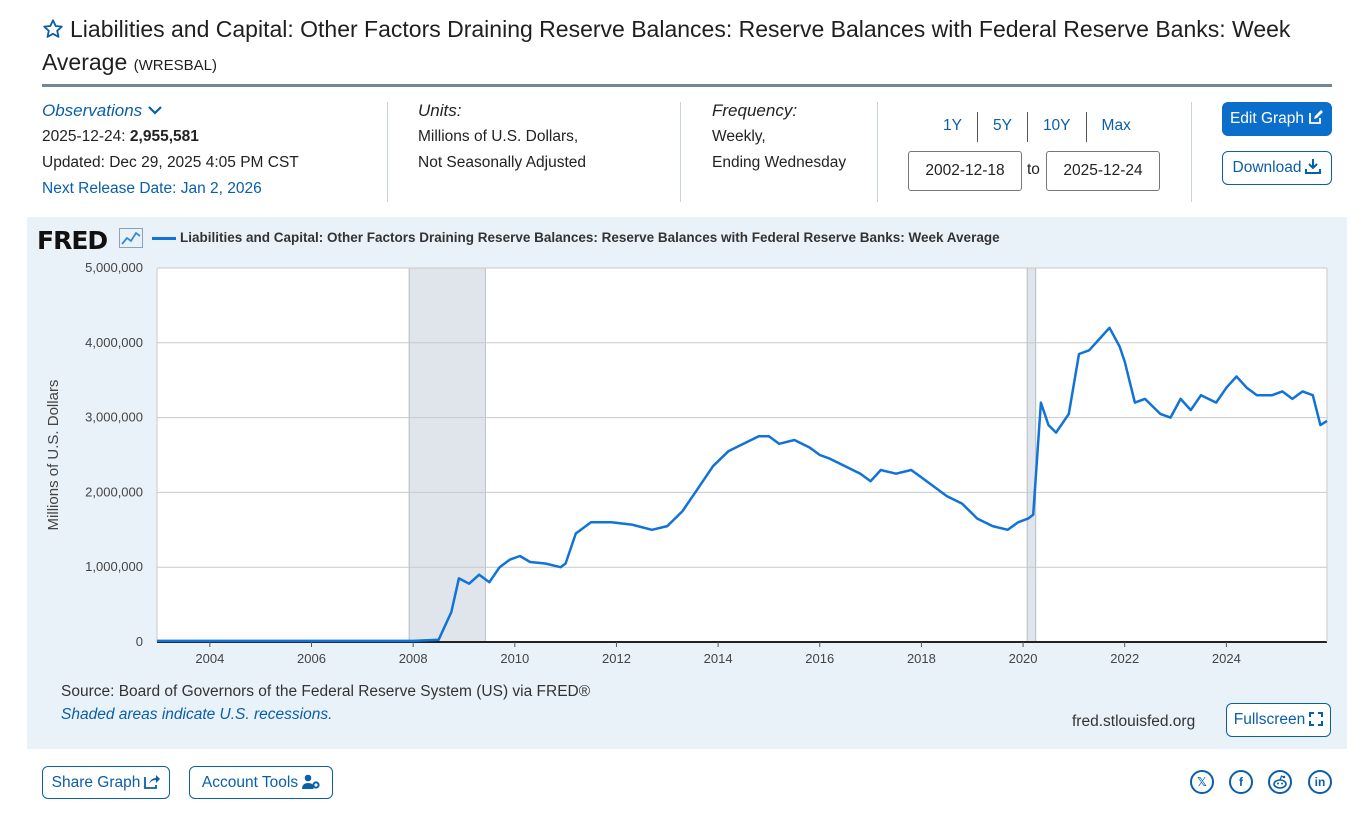 This screenshot has height=814, width=1364. Describe the element at coordinates (1320, 782) in the screenshot. I see `linkedin-icon: in` at that location.